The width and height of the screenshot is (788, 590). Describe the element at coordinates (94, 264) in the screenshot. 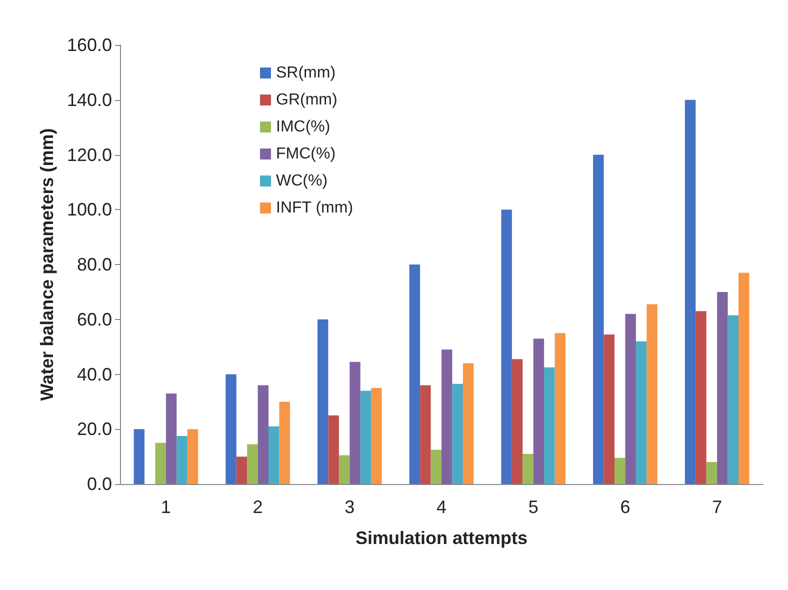

I see `y-tick-label: 80.0` at that location.